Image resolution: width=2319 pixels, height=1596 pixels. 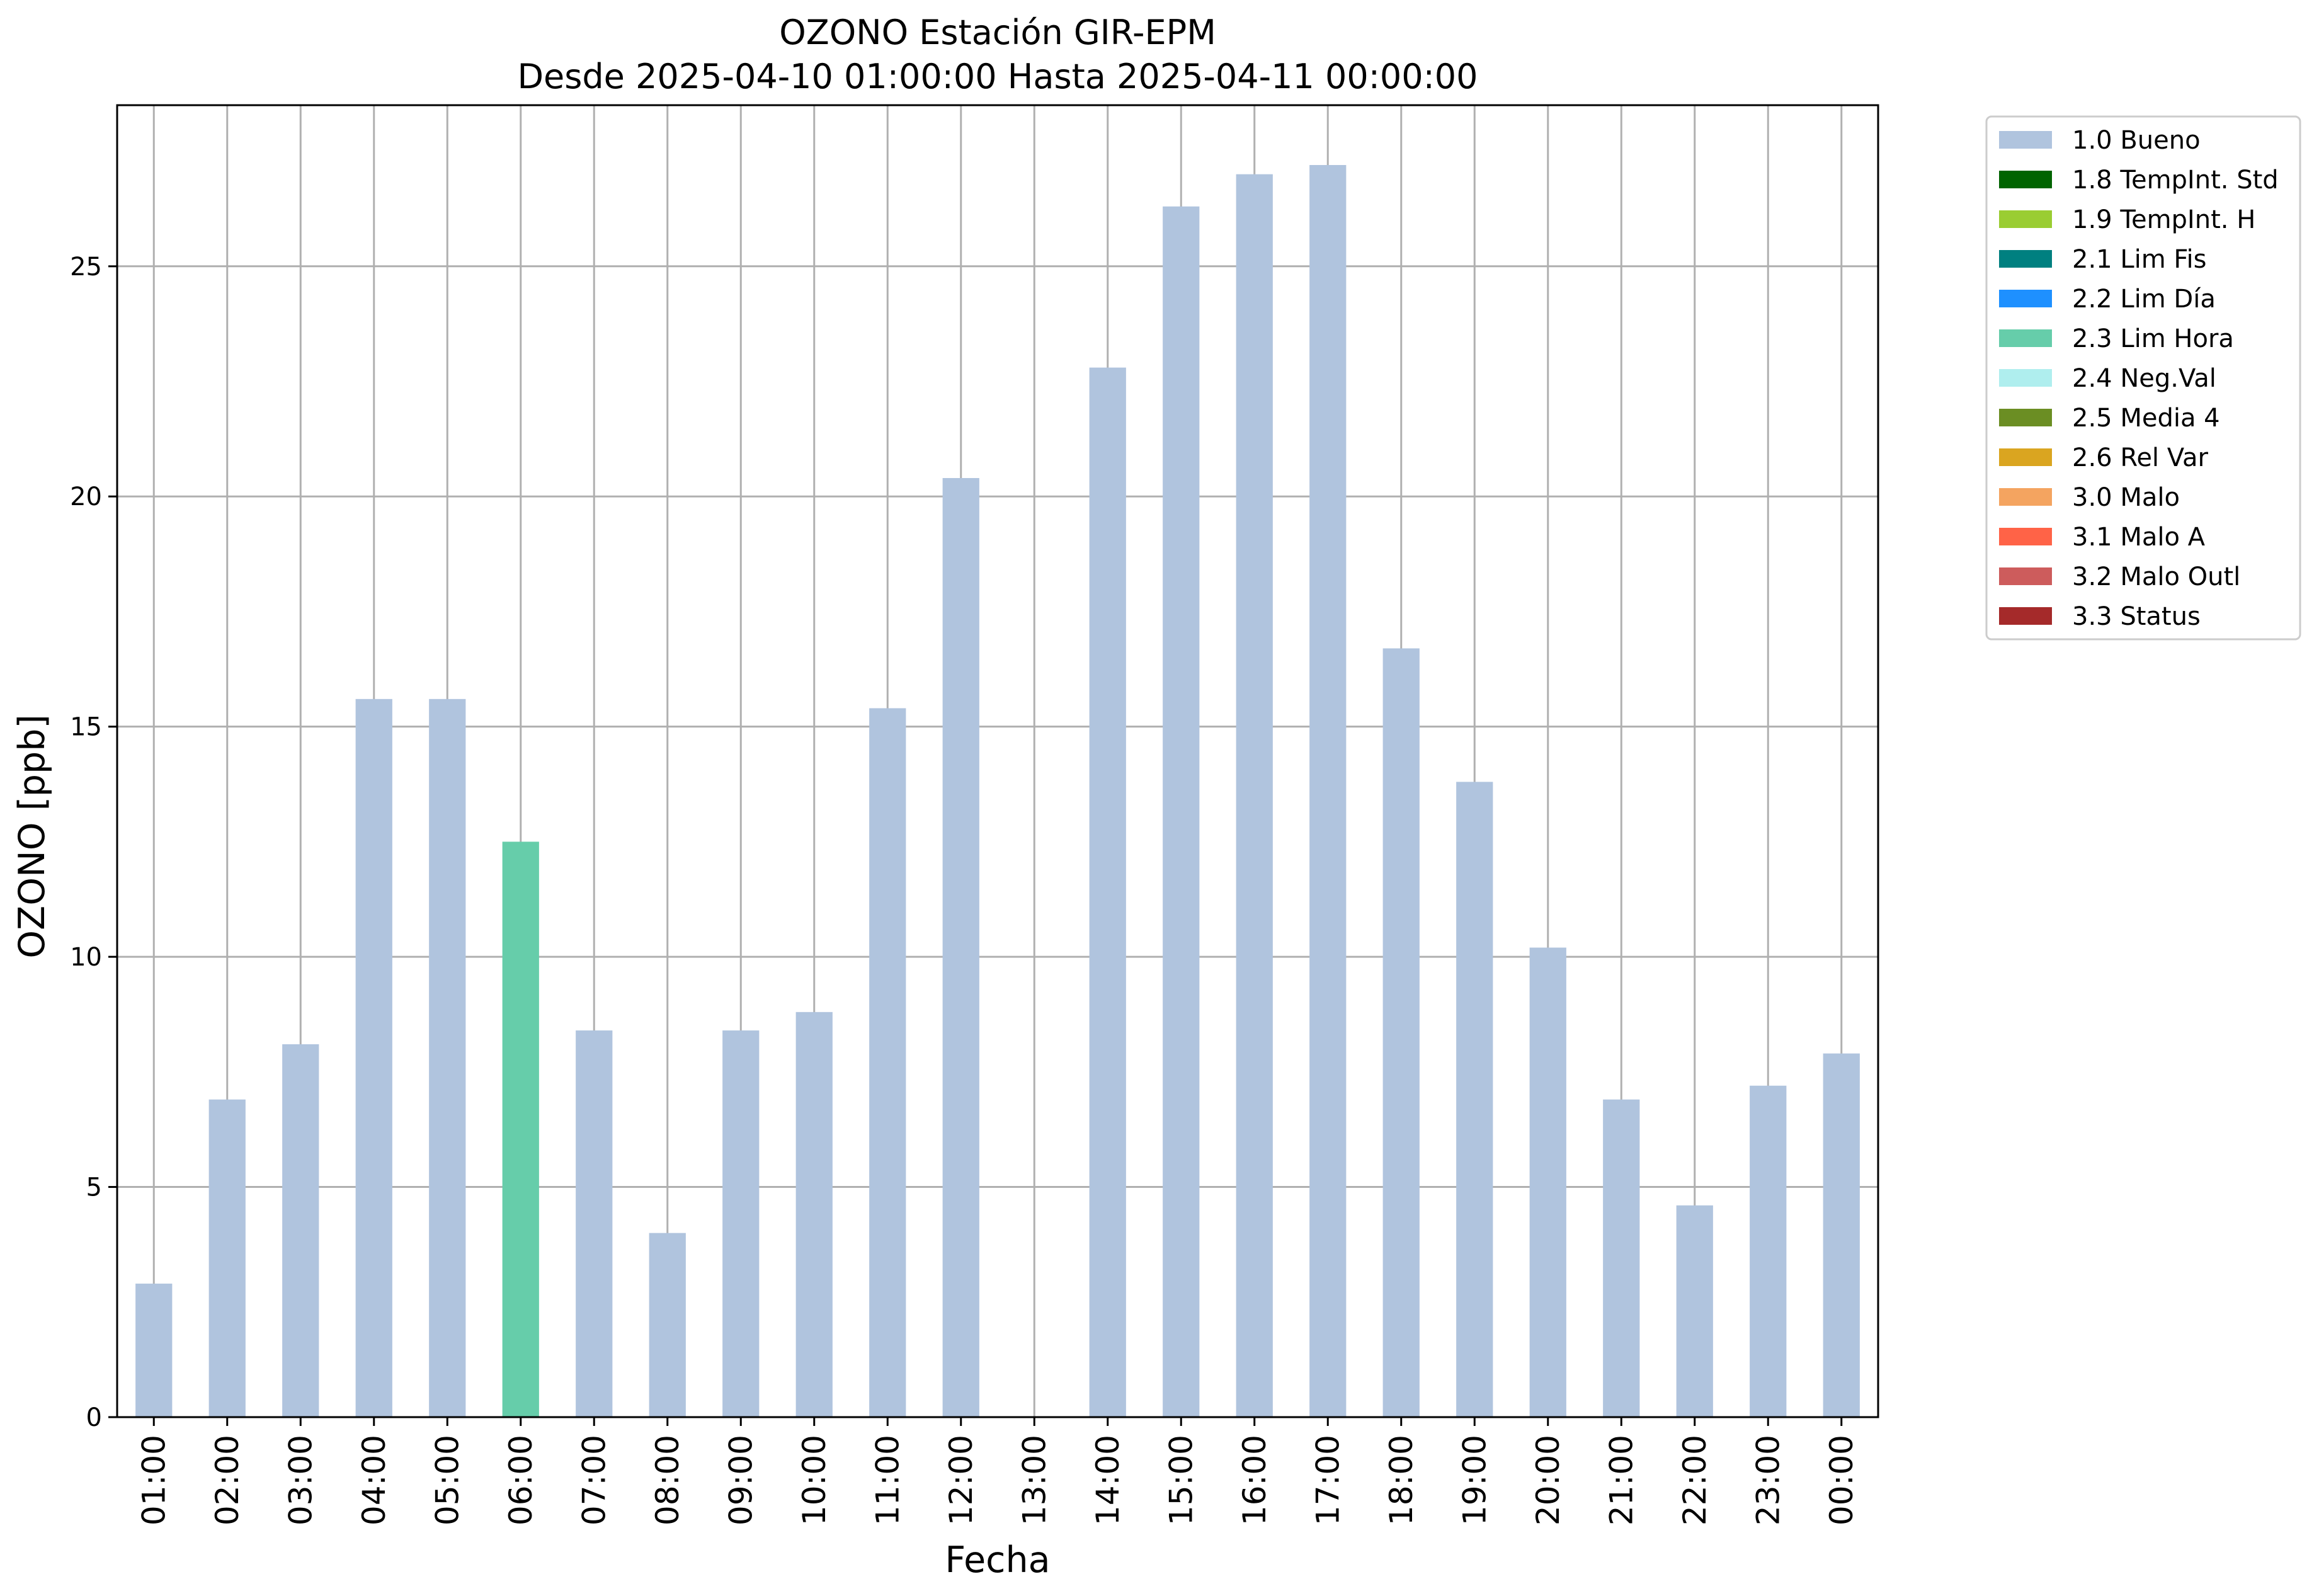 I want to click on x-tick-label: 00:00, so click(x=1841, y=1480).